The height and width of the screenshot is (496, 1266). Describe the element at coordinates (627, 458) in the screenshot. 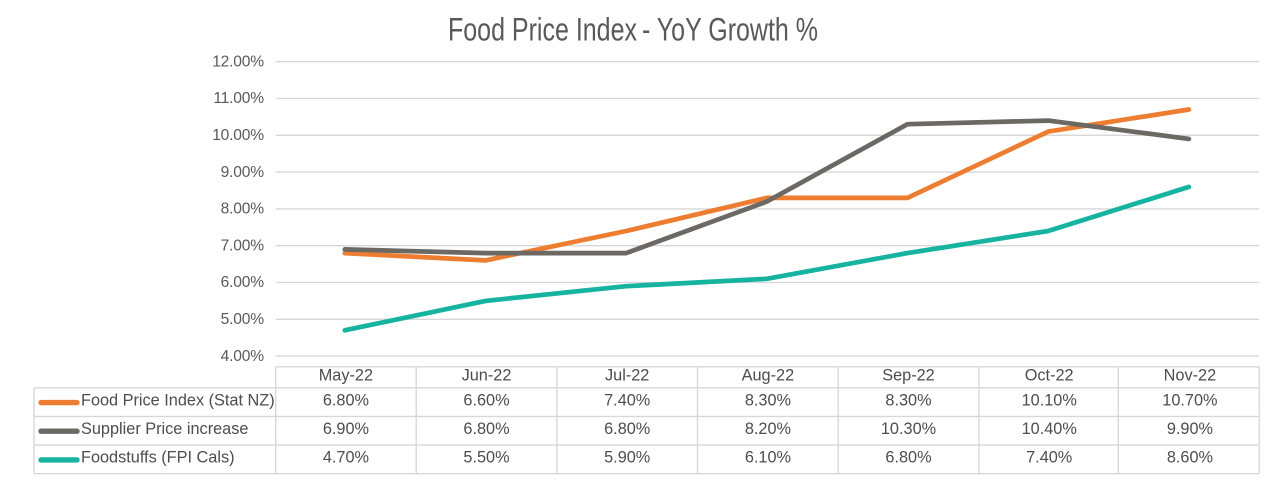

I see `svg-text: 5.90%` at that location.